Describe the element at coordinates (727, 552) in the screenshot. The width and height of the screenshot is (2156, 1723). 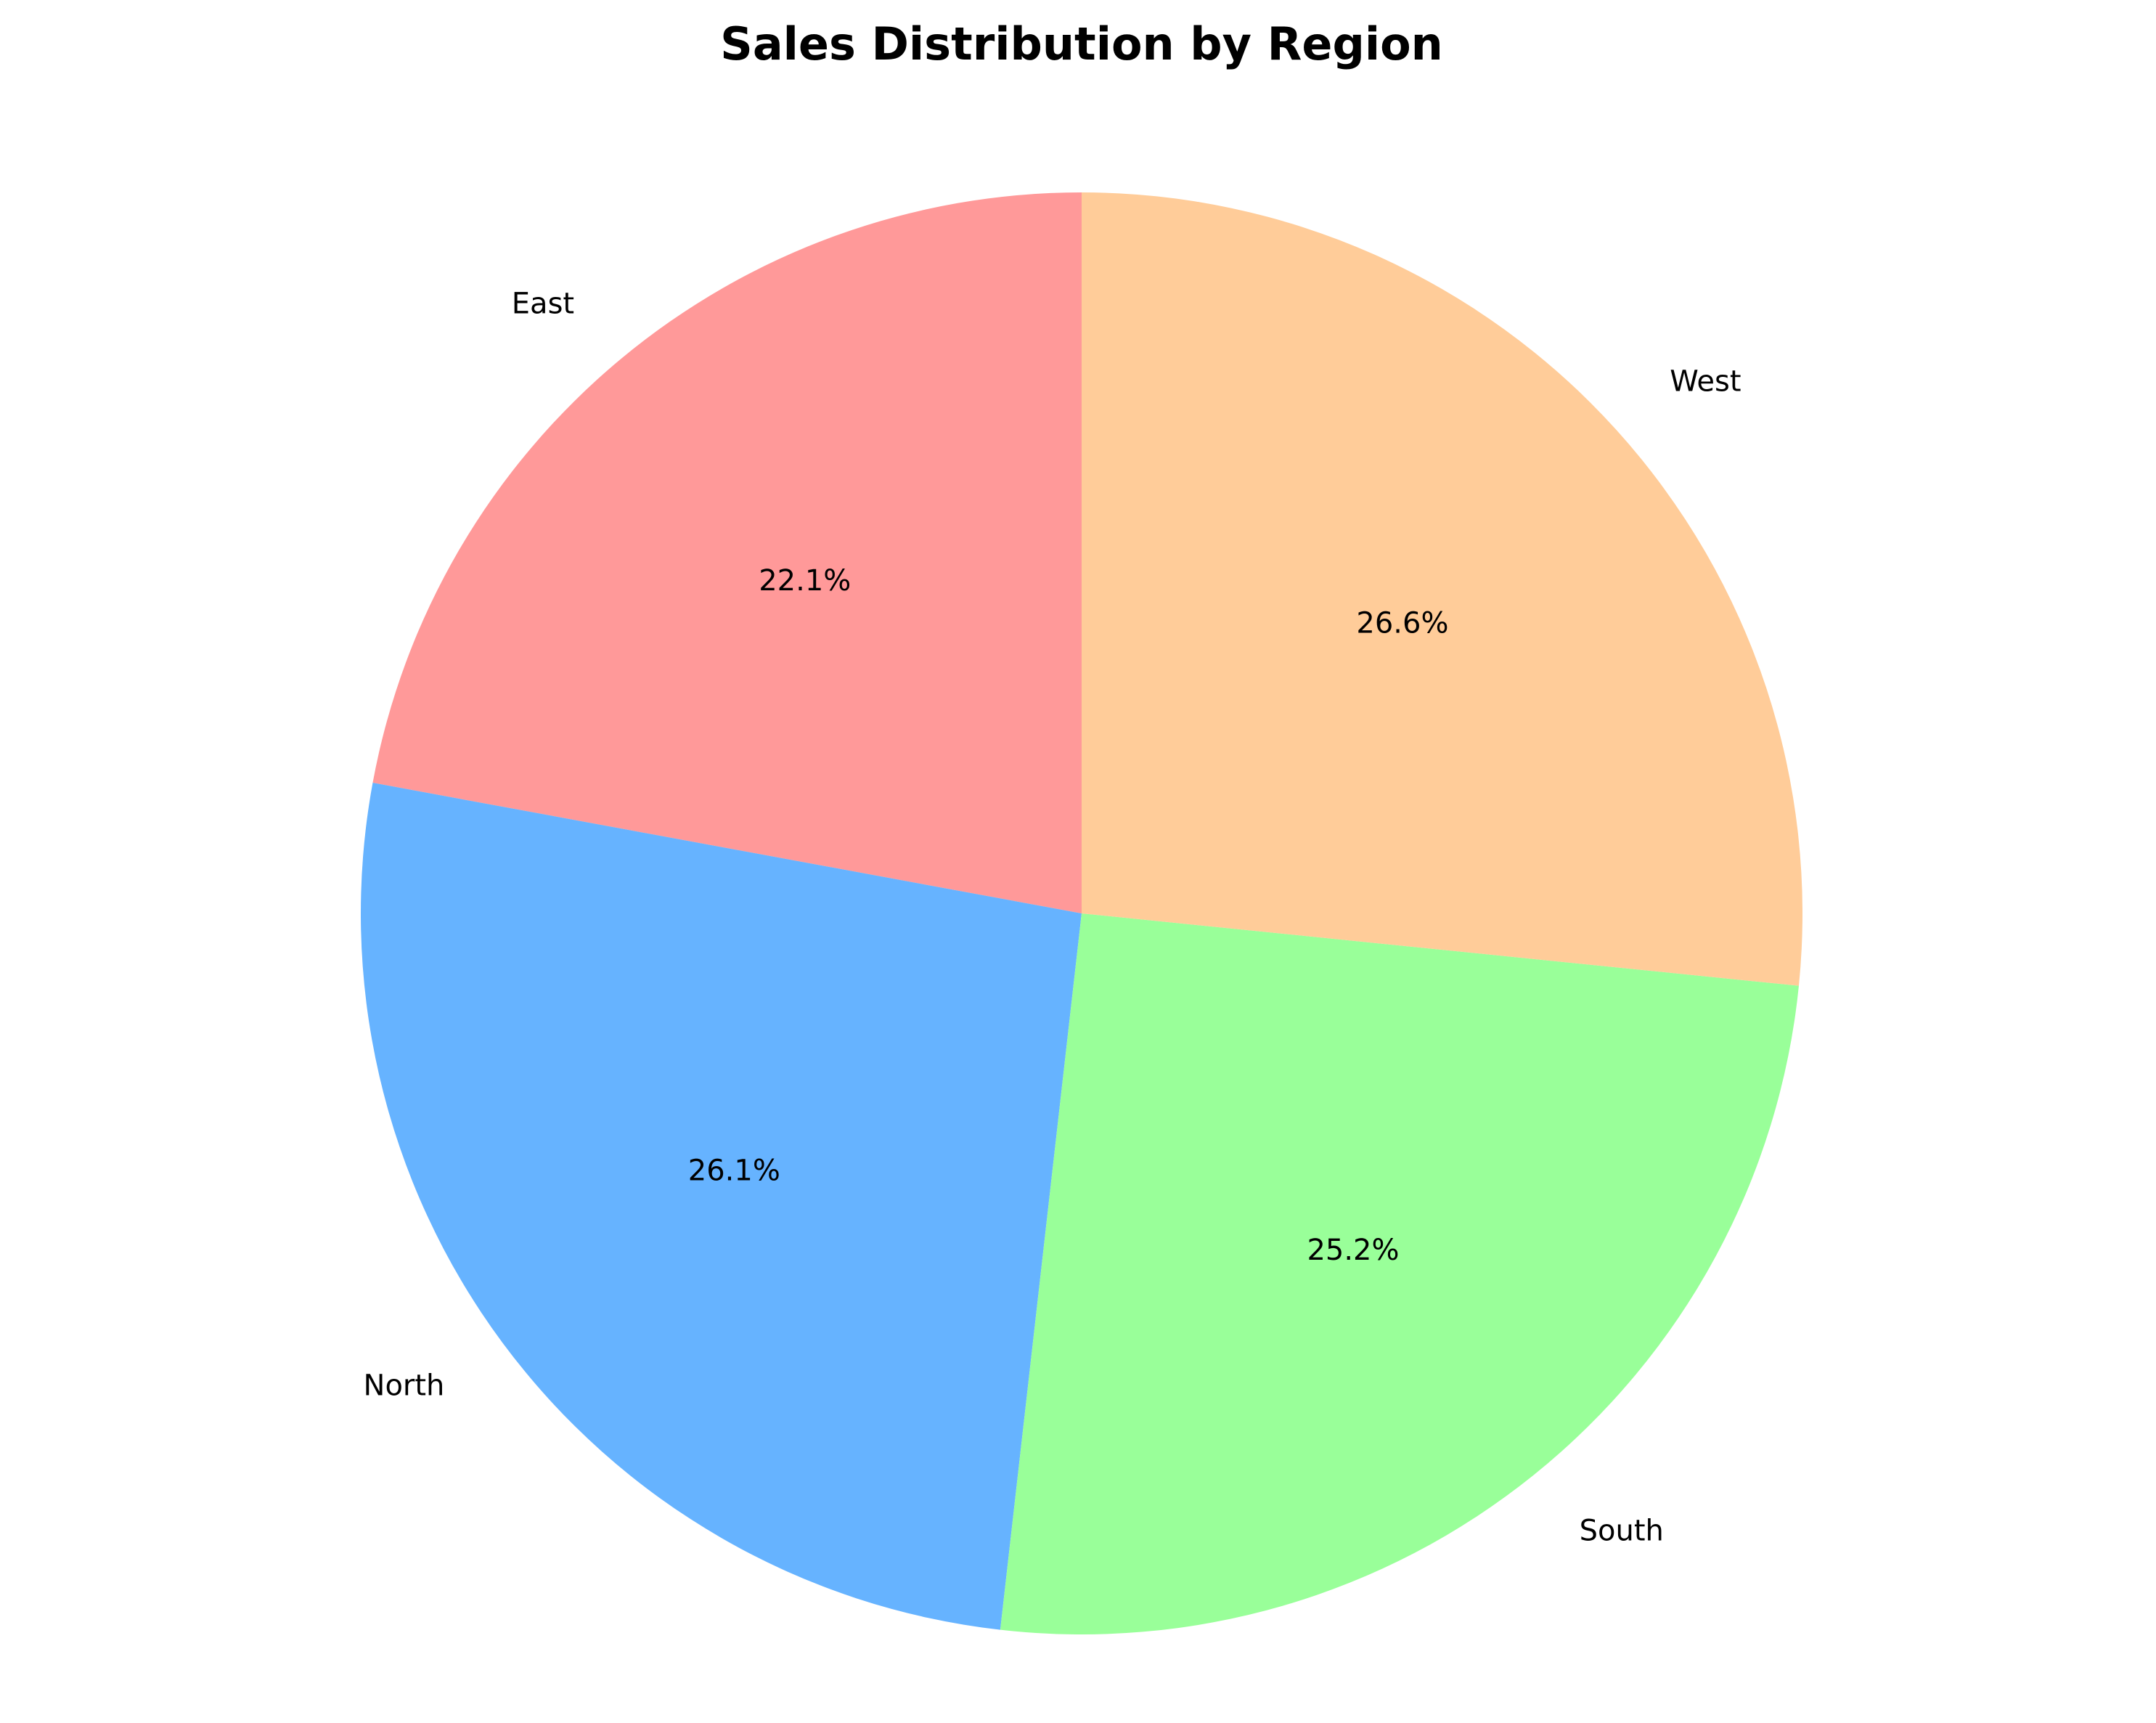
I see `pie-slice-east` at that location.